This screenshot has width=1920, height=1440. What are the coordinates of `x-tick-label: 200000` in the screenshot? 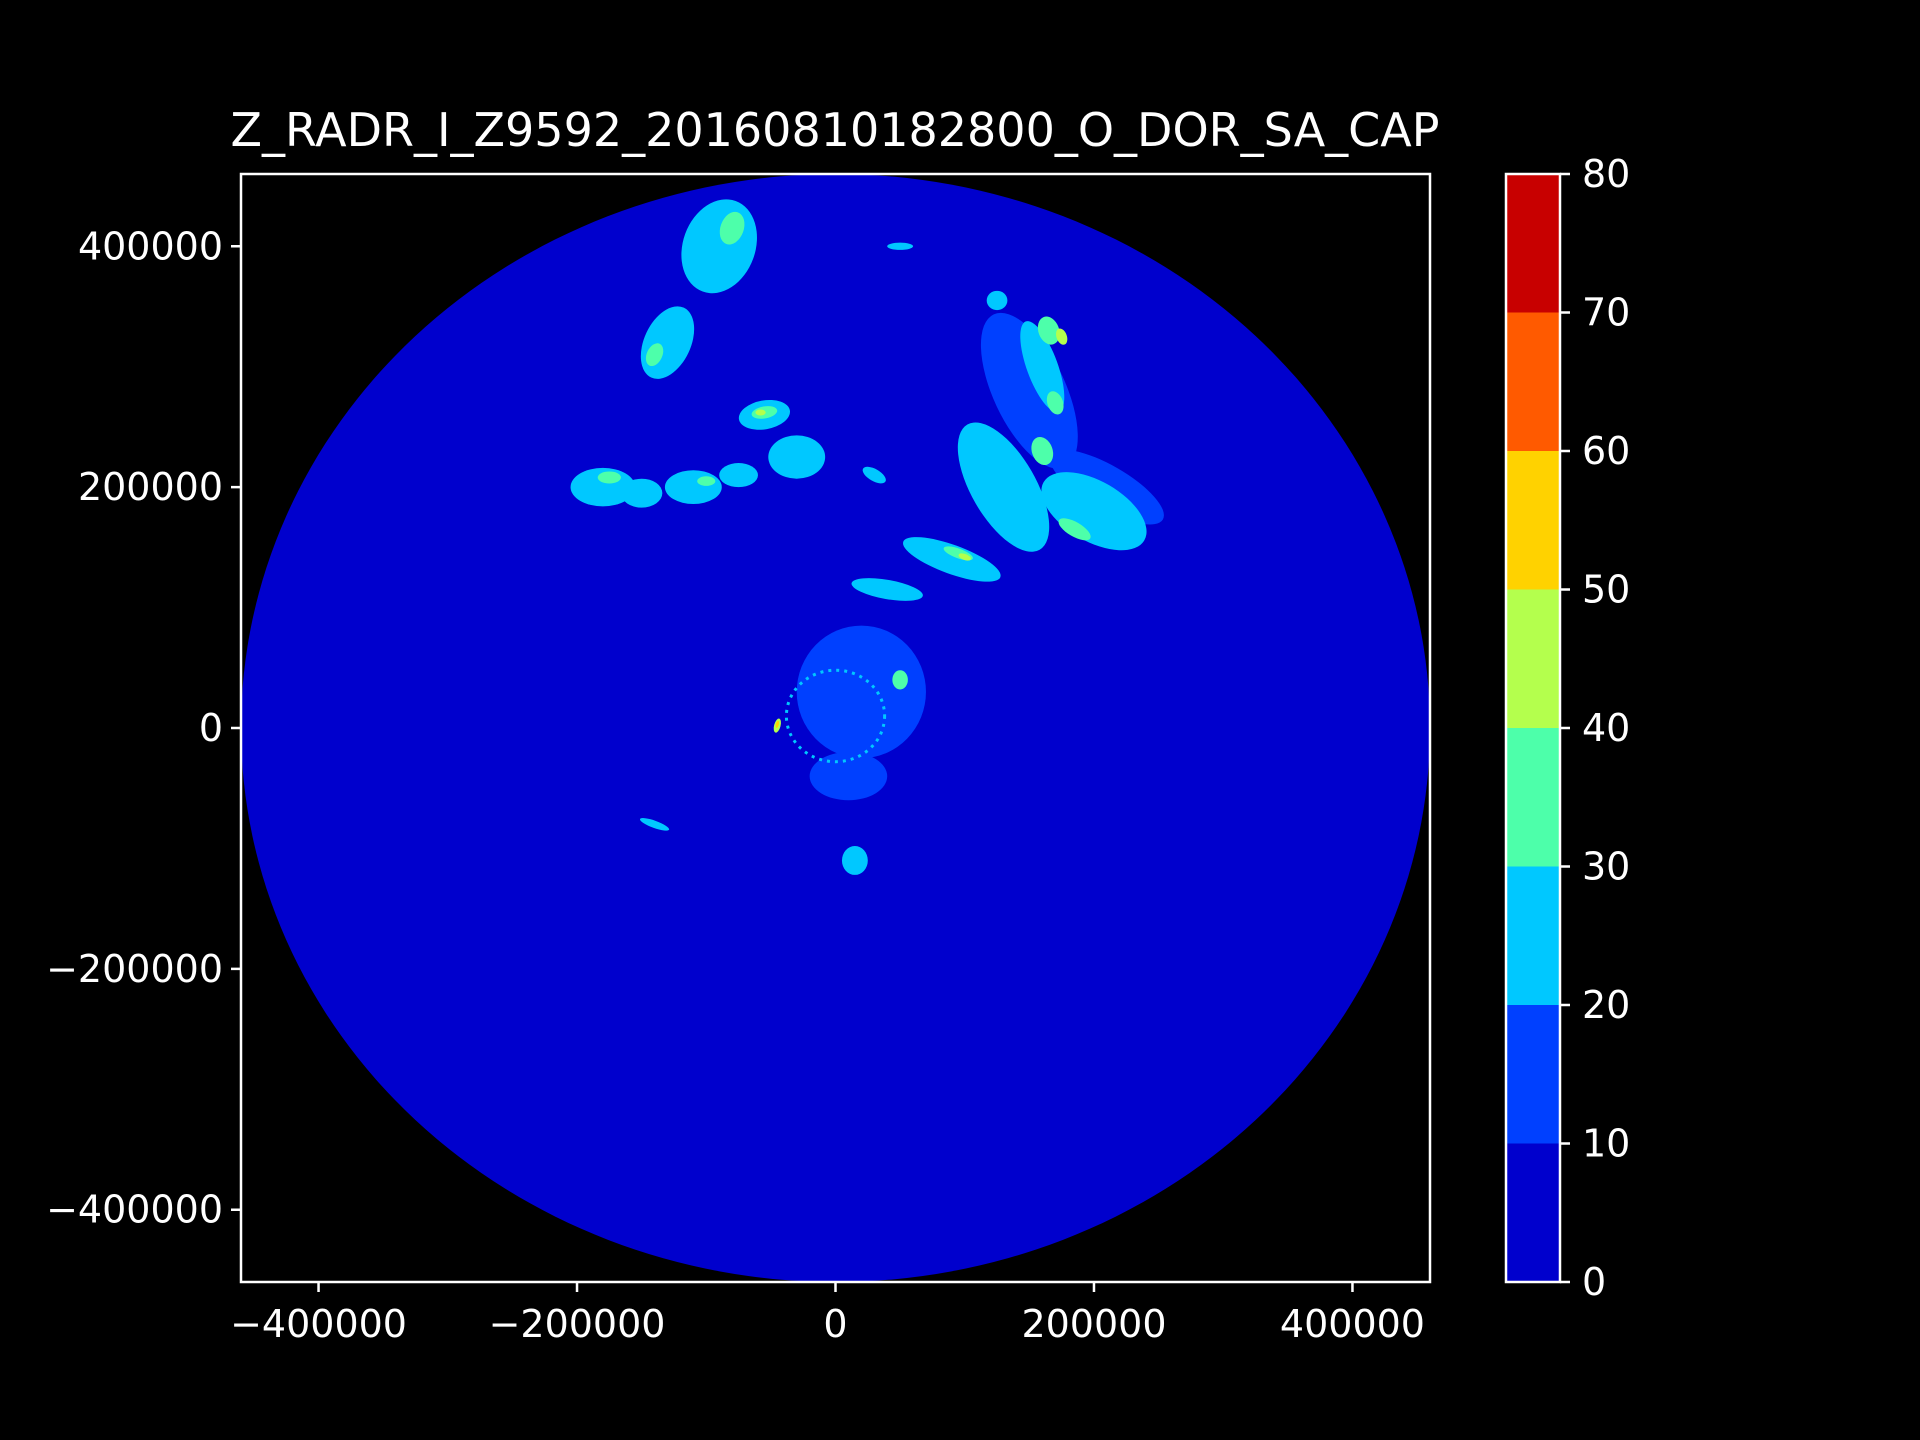 It's located at (1093, 1324).